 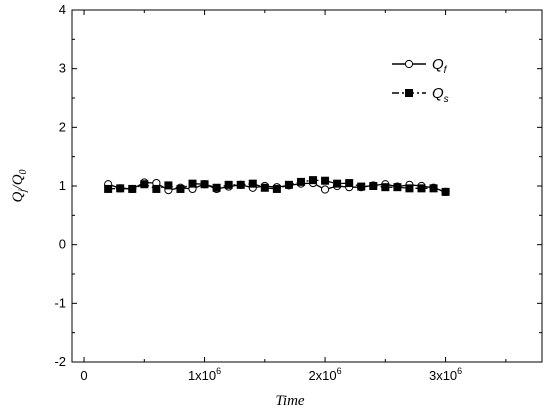 I want to click on legend: Qf Qs, so click(x=420, y=80).